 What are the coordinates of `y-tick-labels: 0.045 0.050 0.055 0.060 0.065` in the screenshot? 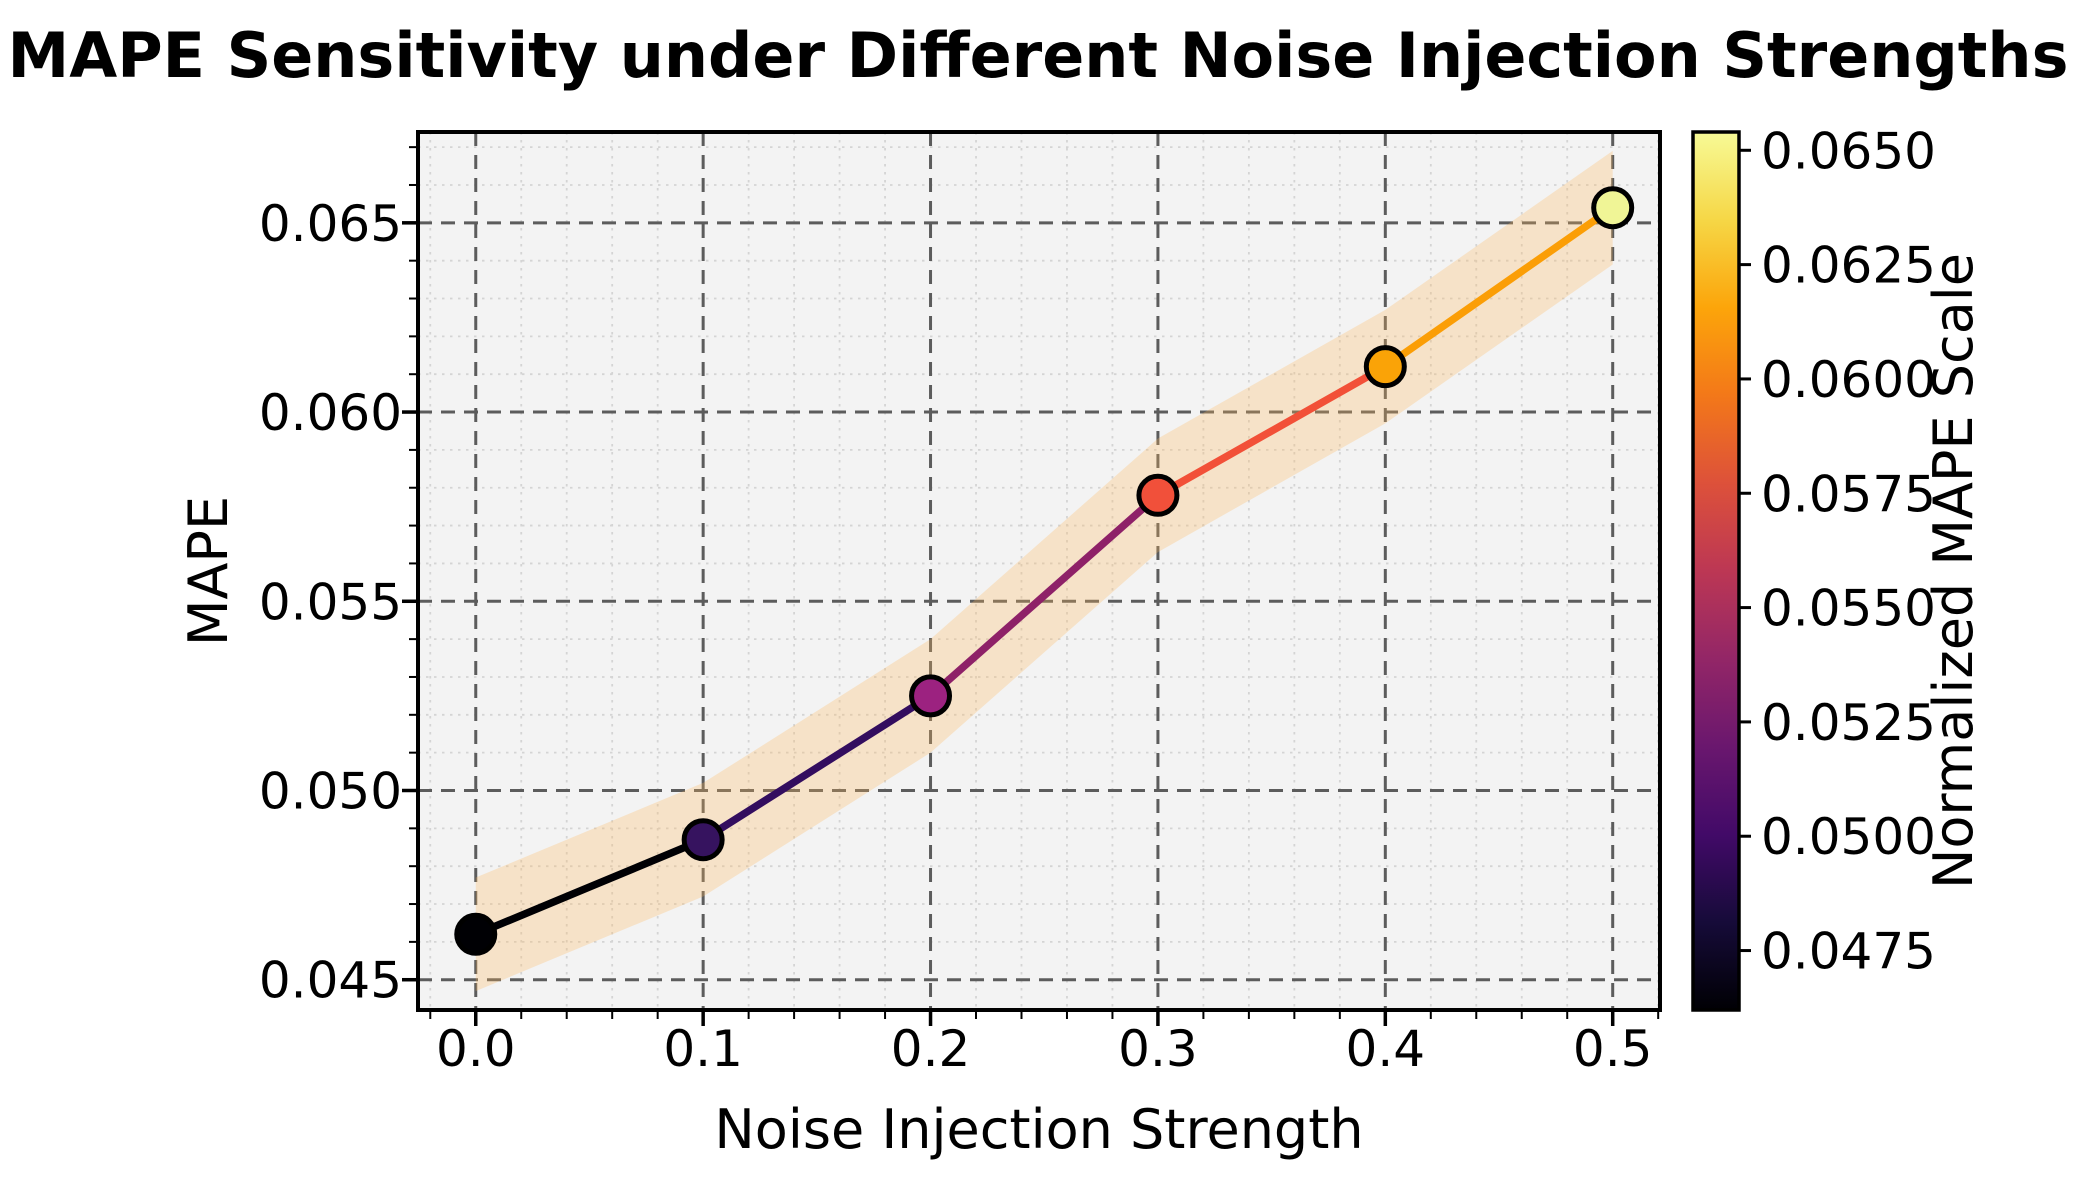 It's located at (330, 602).